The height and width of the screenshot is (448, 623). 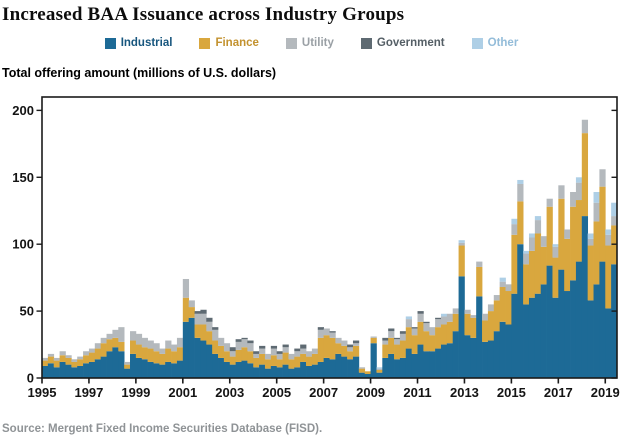 I want to click on legend-label: Government, so click(x=410, y=43).